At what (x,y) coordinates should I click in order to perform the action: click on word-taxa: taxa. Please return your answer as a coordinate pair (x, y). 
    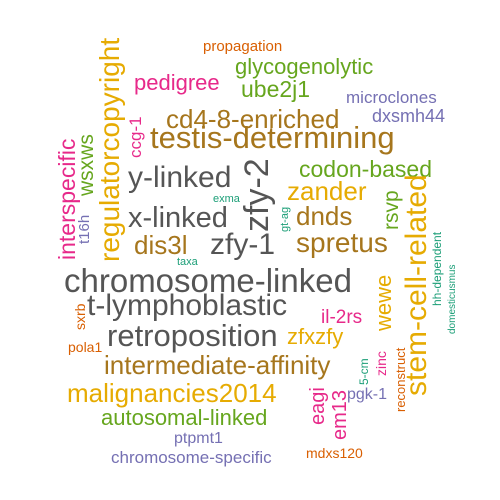
    Looking at the image, I should click on (187, 262).